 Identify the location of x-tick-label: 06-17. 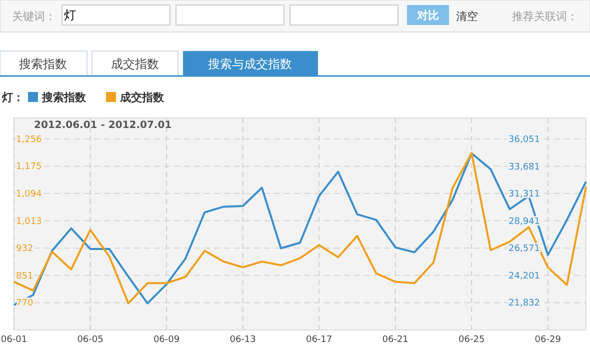
(319, 340).